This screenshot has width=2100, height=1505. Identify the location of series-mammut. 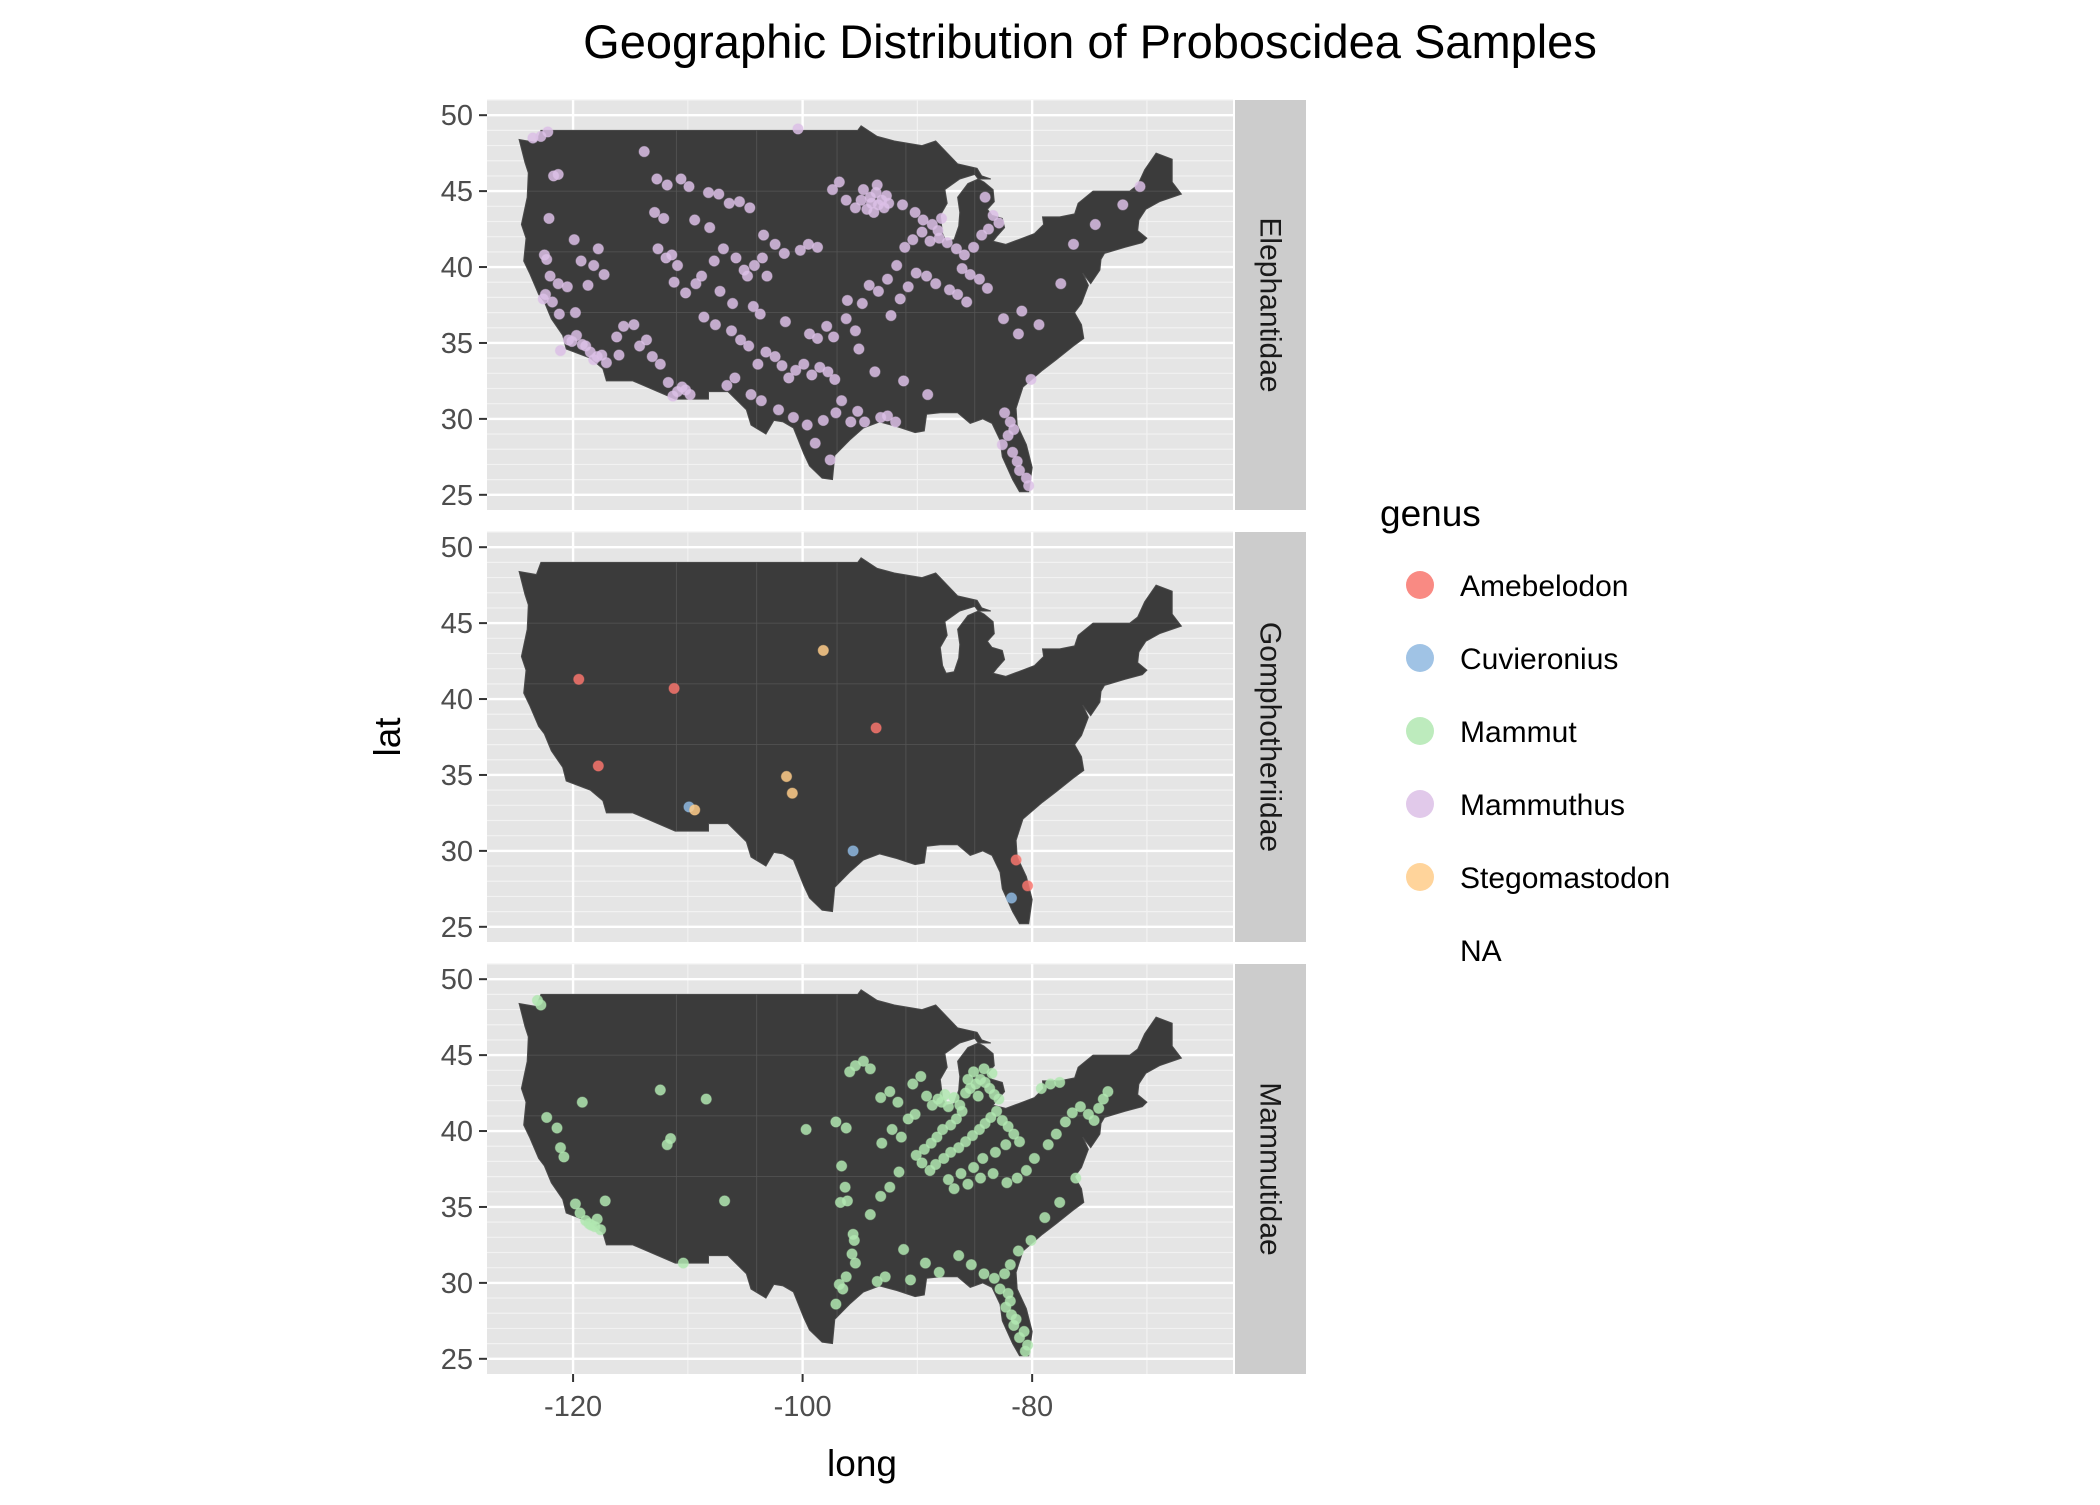
(822, 1175).